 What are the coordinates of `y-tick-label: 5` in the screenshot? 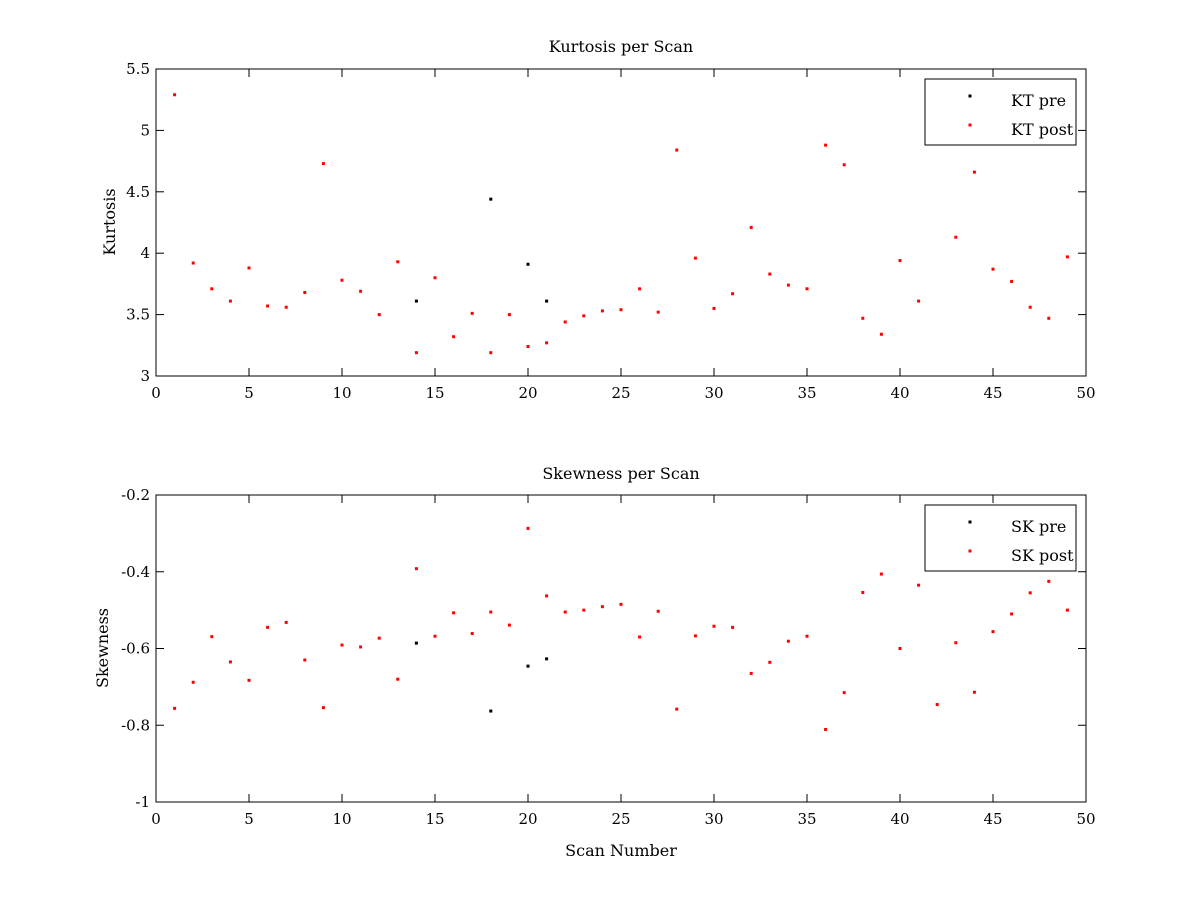 It's located at (145, 130).